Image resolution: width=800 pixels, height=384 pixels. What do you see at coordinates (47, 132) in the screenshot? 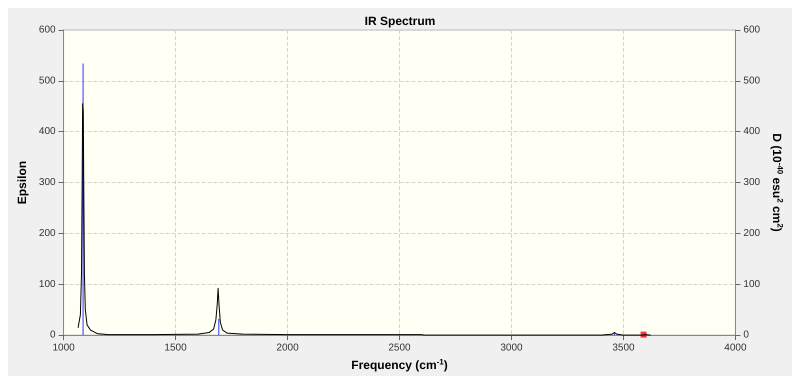
I see `y-tick-label: 400` at bounding box center [47, 132].